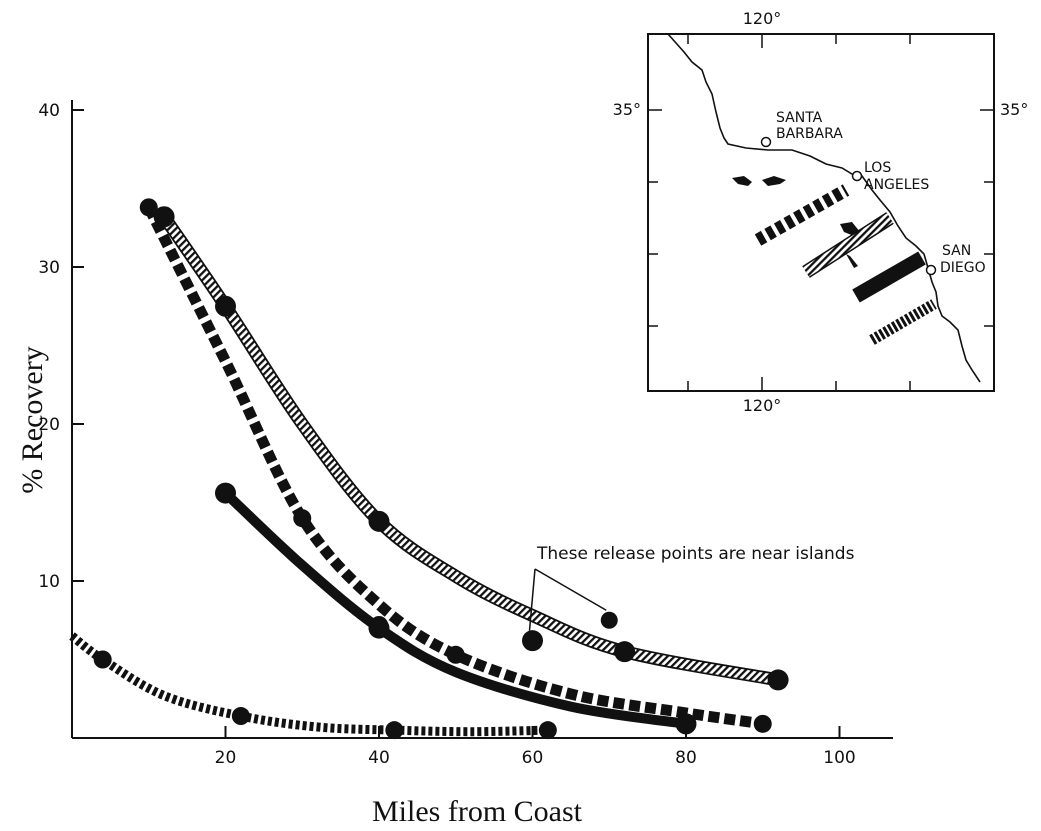 Image resolution: width=1041 pixels, height=831 pixels. I want to click on san-diego-marker, so click(931, 270).